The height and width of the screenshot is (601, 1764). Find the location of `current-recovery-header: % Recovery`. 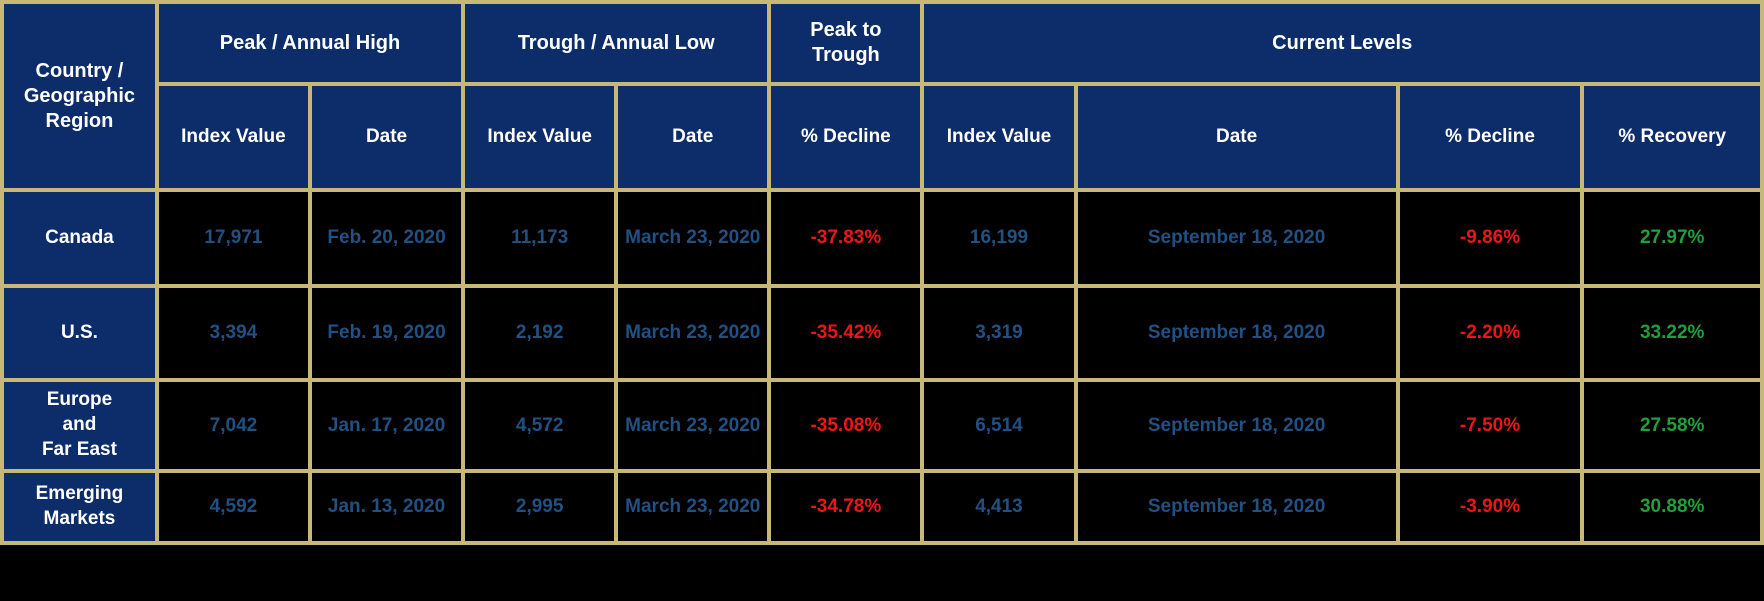

current-recovery-header: % Recovery is located at coordinates (1672, 137).